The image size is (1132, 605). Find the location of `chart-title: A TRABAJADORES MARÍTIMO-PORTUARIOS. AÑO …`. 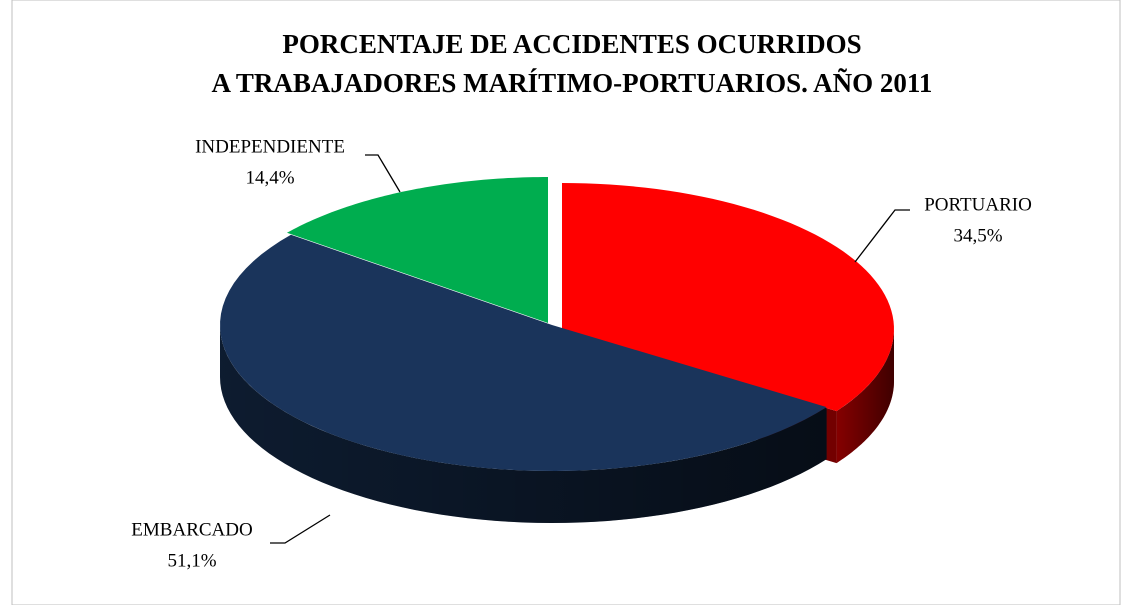

chart-title: A TRABAJADORES MARÍTIMO-PORTUARIOS. AÑO … is located at coordinates (572, 83).